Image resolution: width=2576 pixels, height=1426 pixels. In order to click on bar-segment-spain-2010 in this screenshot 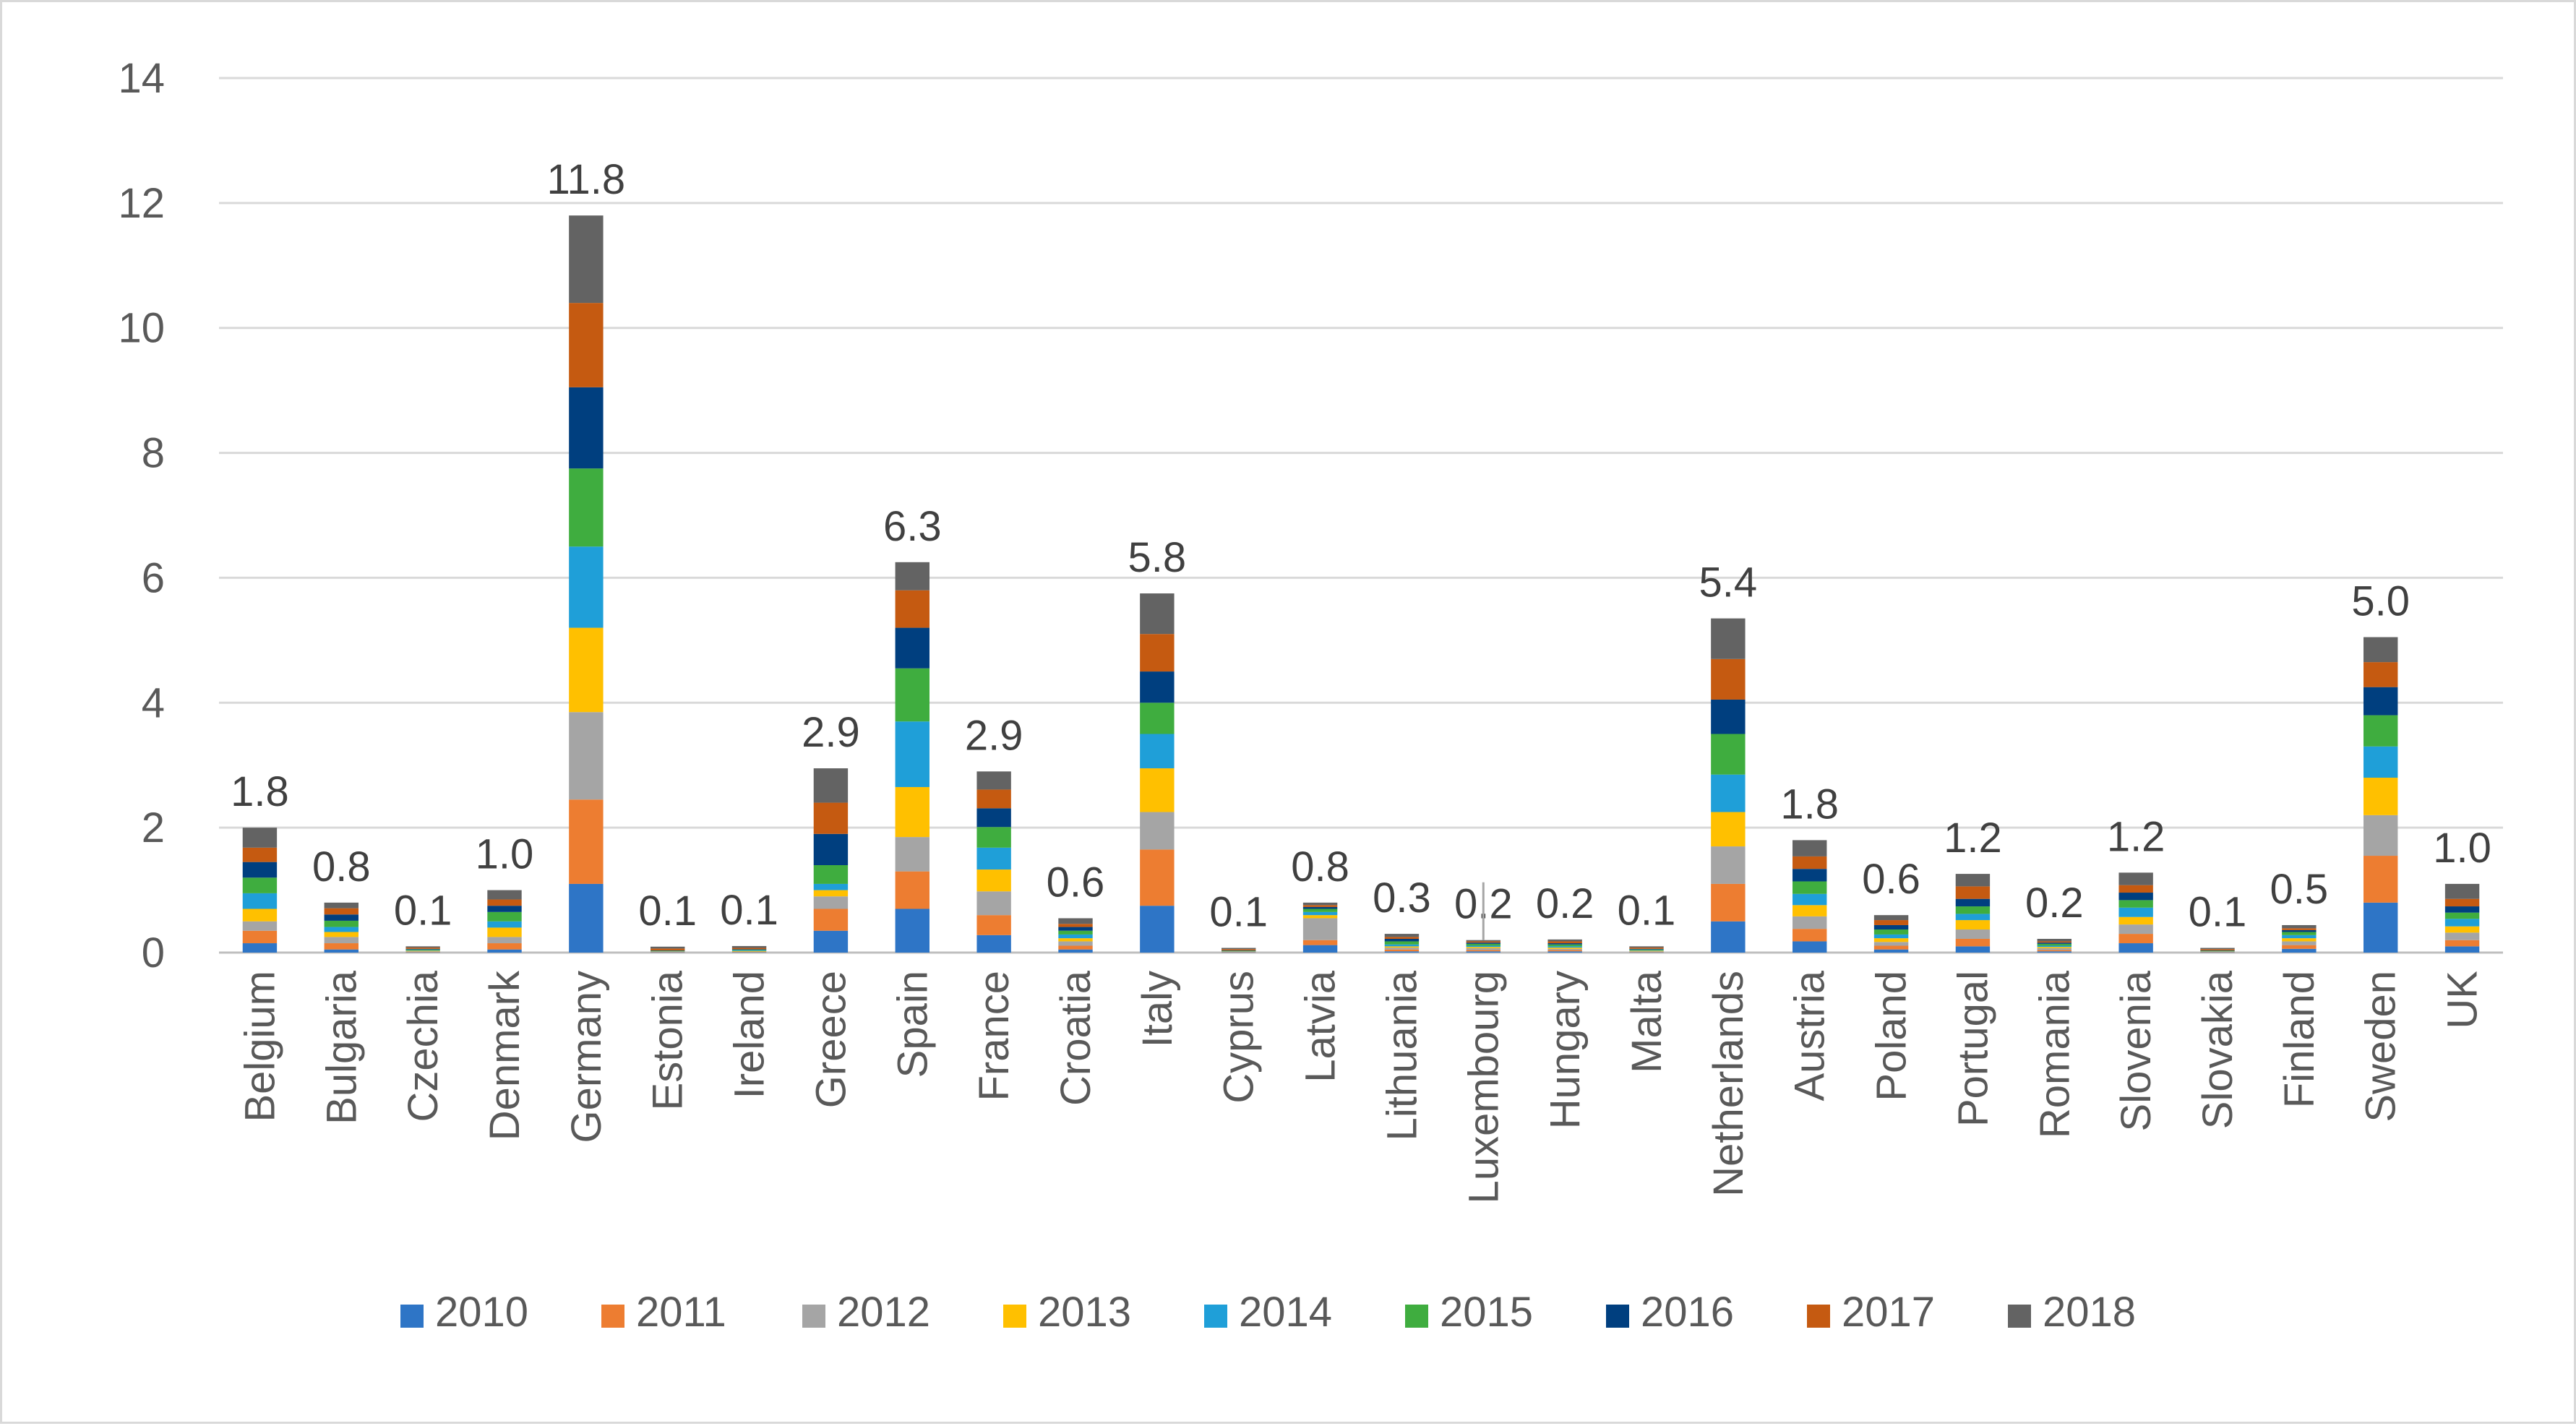, I will do `click(912, 931)`.